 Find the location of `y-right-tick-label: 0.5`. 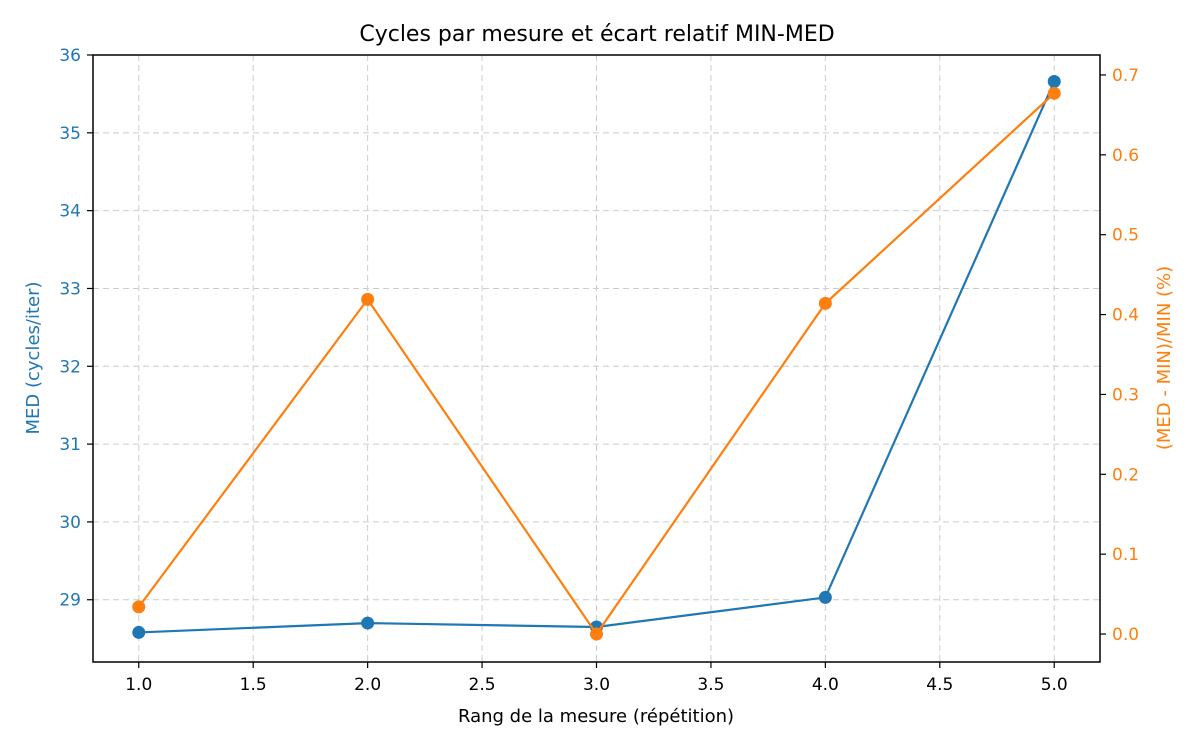

y-right-tick-label: 0.5 is located at coordinates (1125, 236).